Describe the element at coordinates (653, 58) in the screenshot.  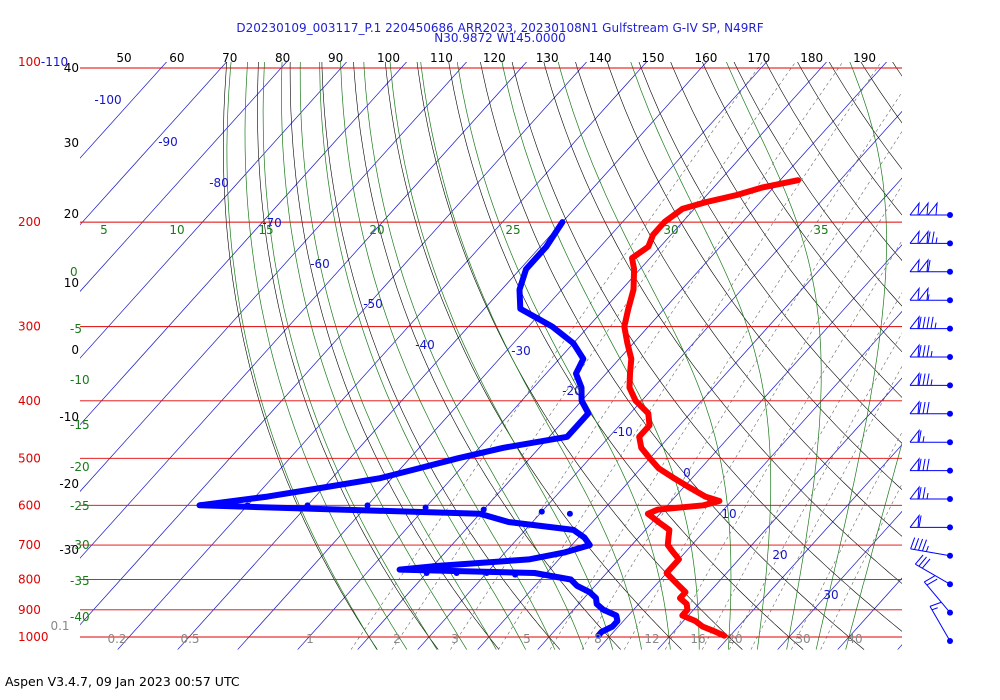
I see `top-axis-label: 150` at that location.